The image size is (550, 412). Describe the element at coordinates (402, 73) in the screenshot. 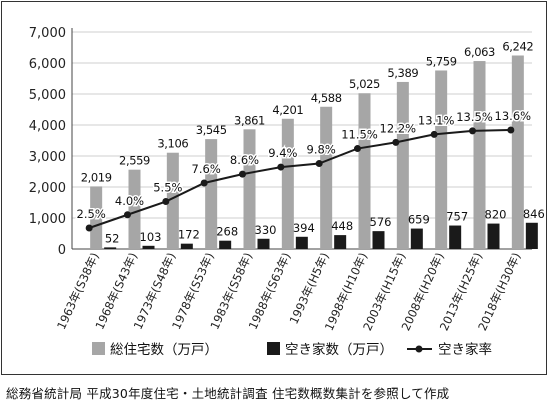

I see `bar-total-label: 5,389` at that location.